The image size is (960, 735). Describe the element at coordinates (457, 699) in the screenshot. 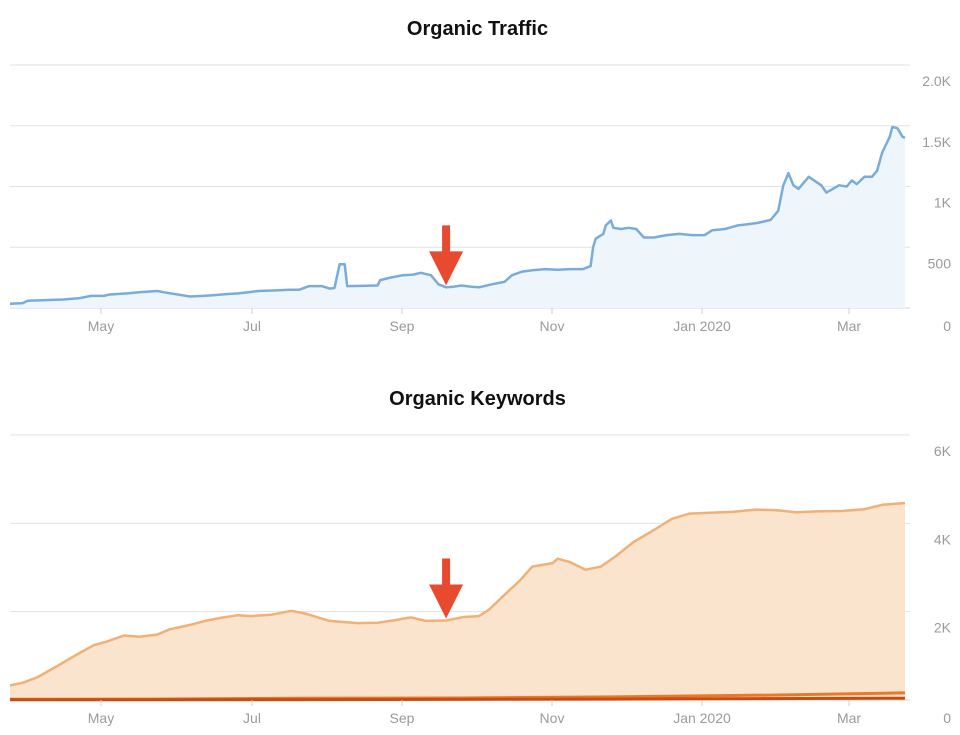

I see `series-line` at that location.